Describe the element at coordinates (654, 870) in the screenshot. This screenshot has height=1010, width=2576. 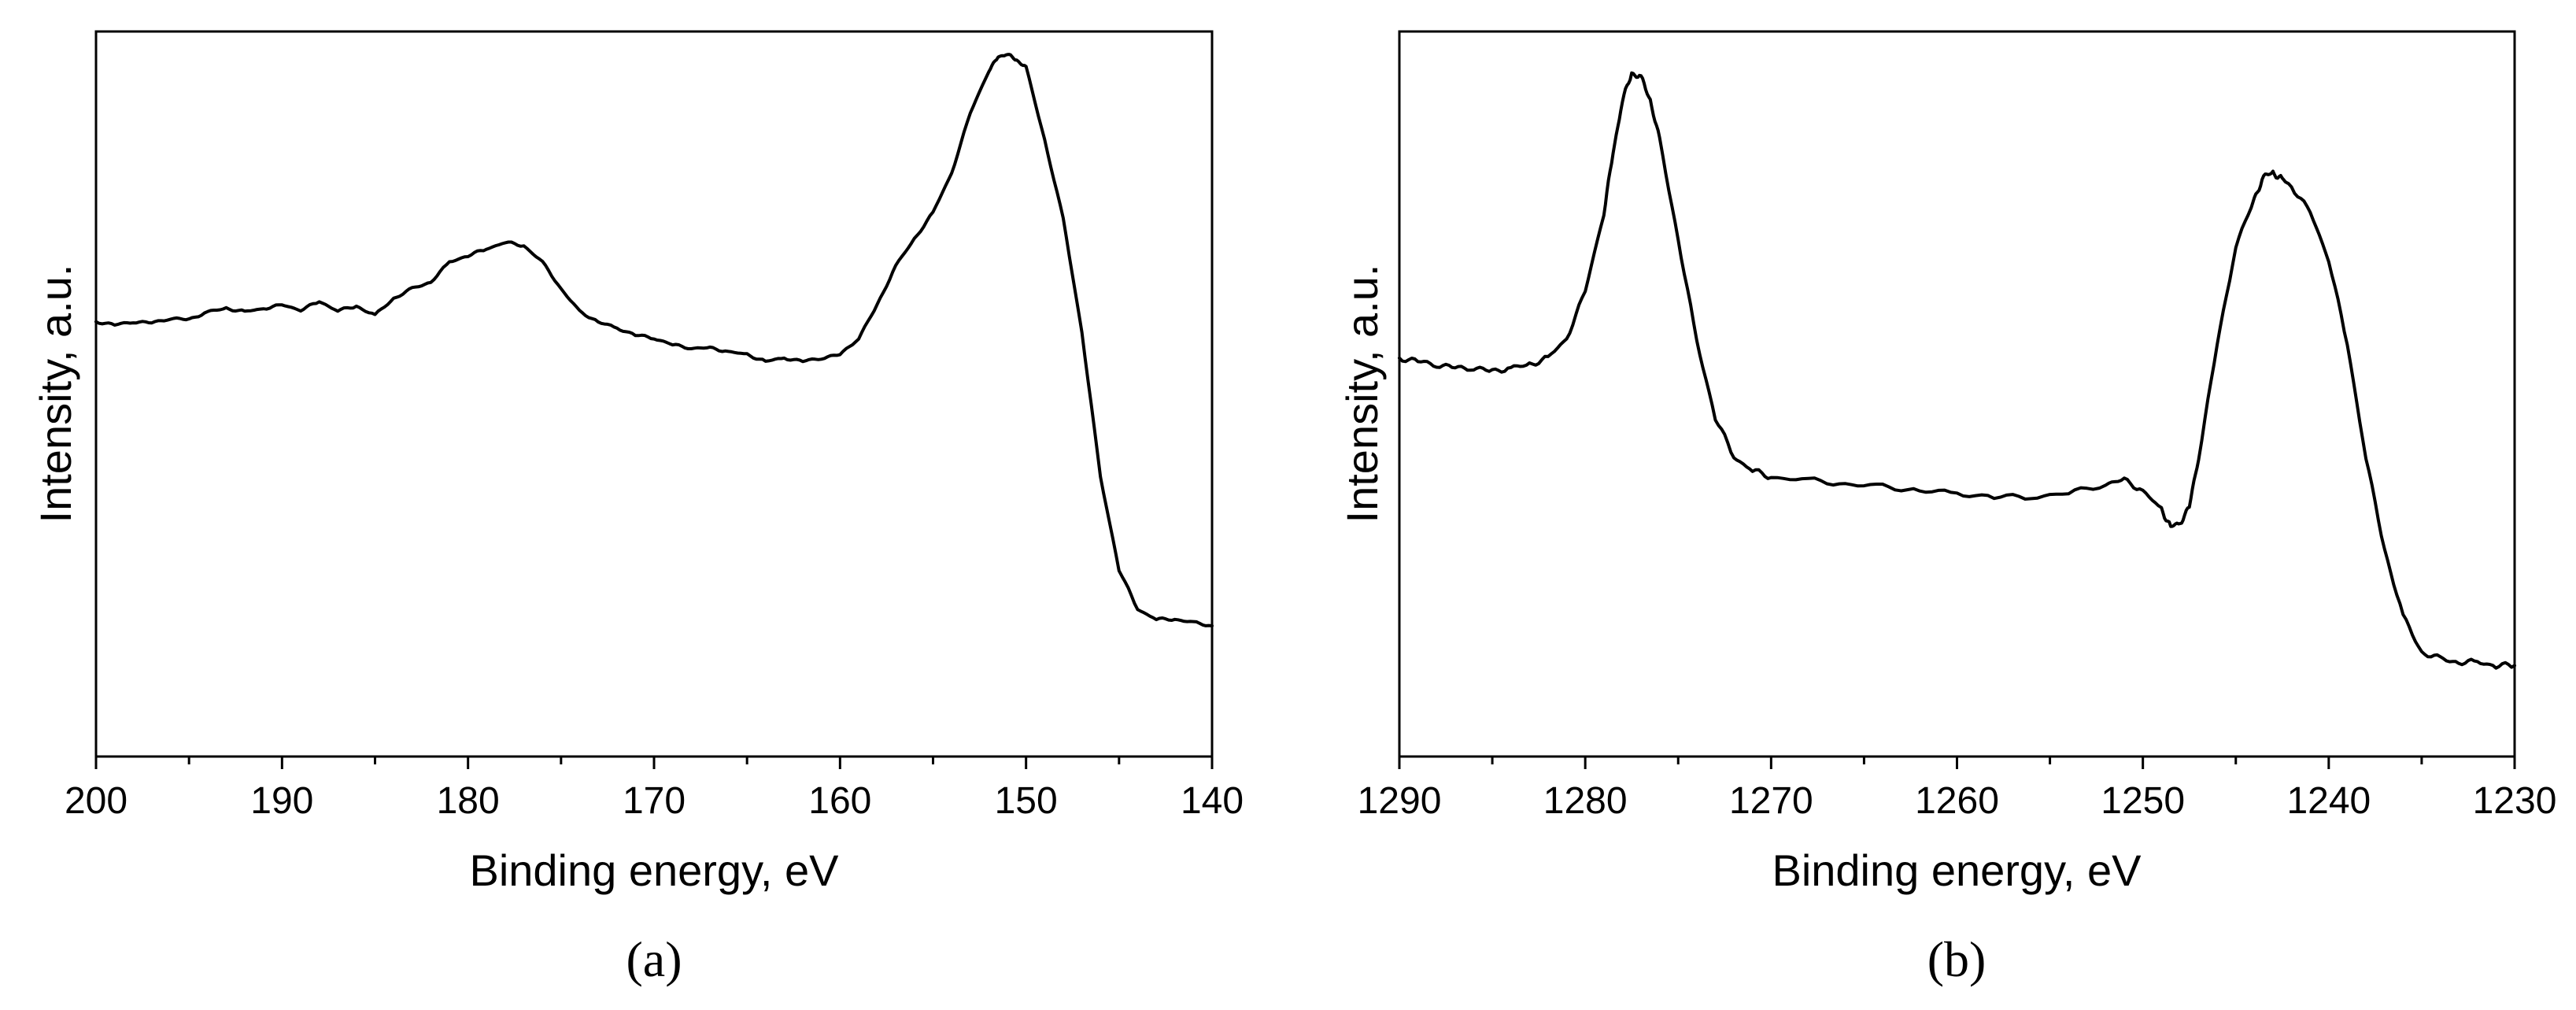
I see `panel-a-x-axis-title: Binding energy, eV` at that location.